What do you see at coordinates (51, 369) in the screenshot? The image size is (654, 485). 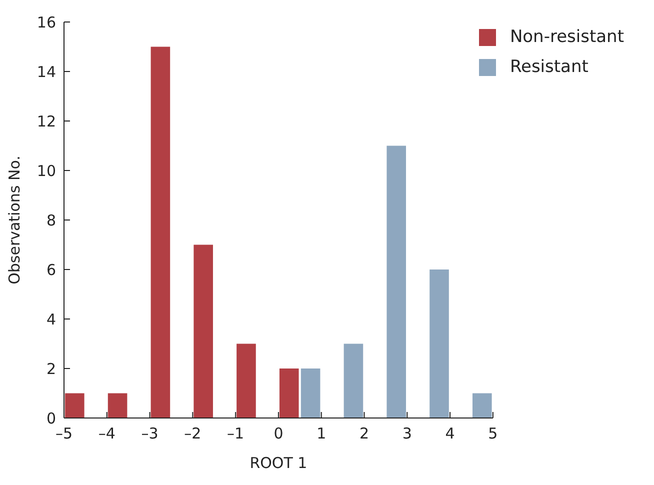 I see `y-tick-label: 2` at bounding box center [51, 369].